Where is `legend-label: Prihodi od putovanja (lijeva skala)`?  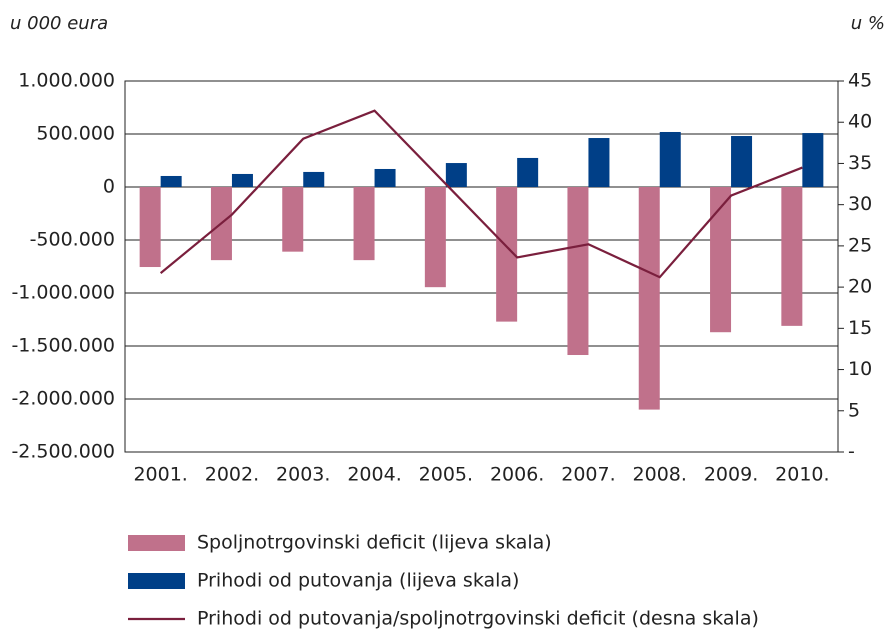 legend-label: Prihodi od putovanja (lijeva skala) is located at coordinates (358, 581).